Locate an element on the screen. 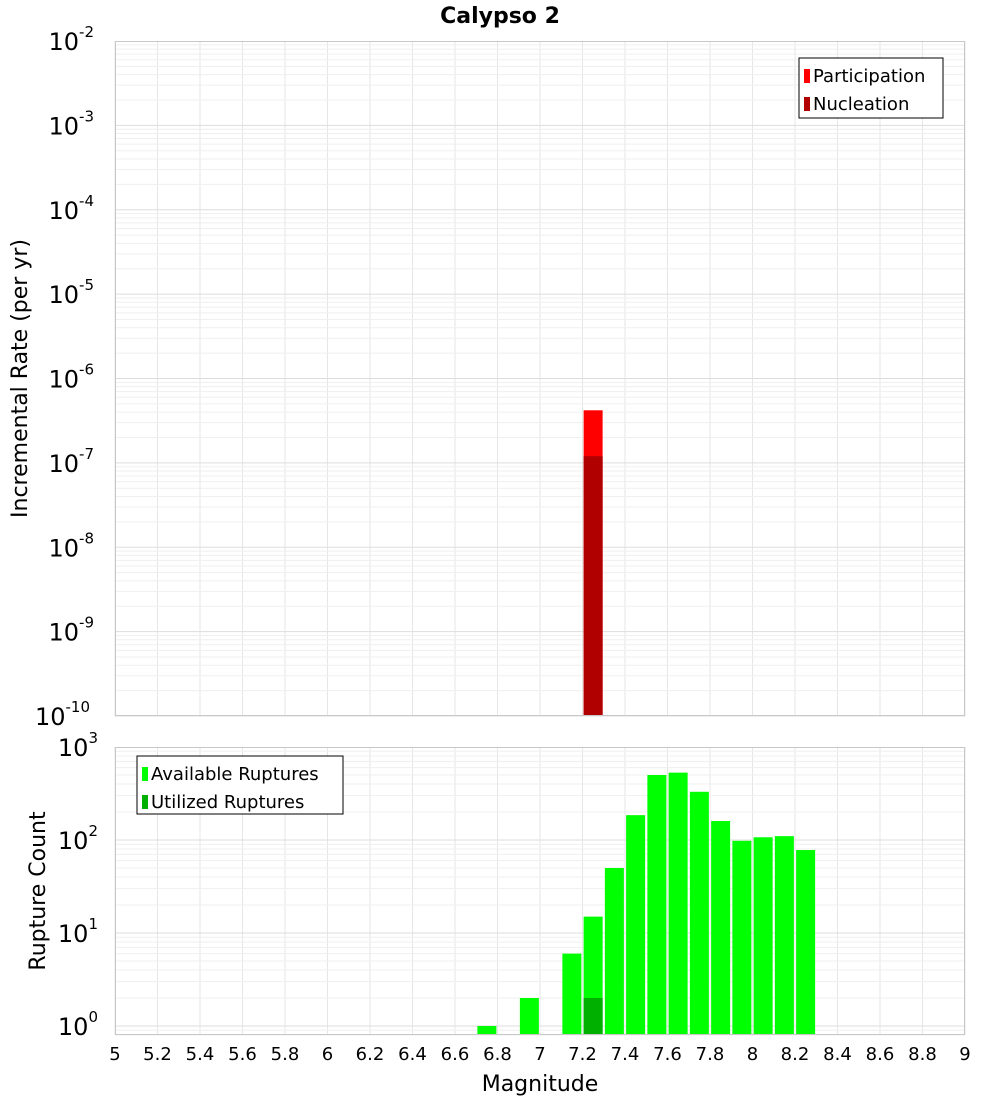  y-tick-label: 10⁻⁹ is located at coordinates (71, 630).